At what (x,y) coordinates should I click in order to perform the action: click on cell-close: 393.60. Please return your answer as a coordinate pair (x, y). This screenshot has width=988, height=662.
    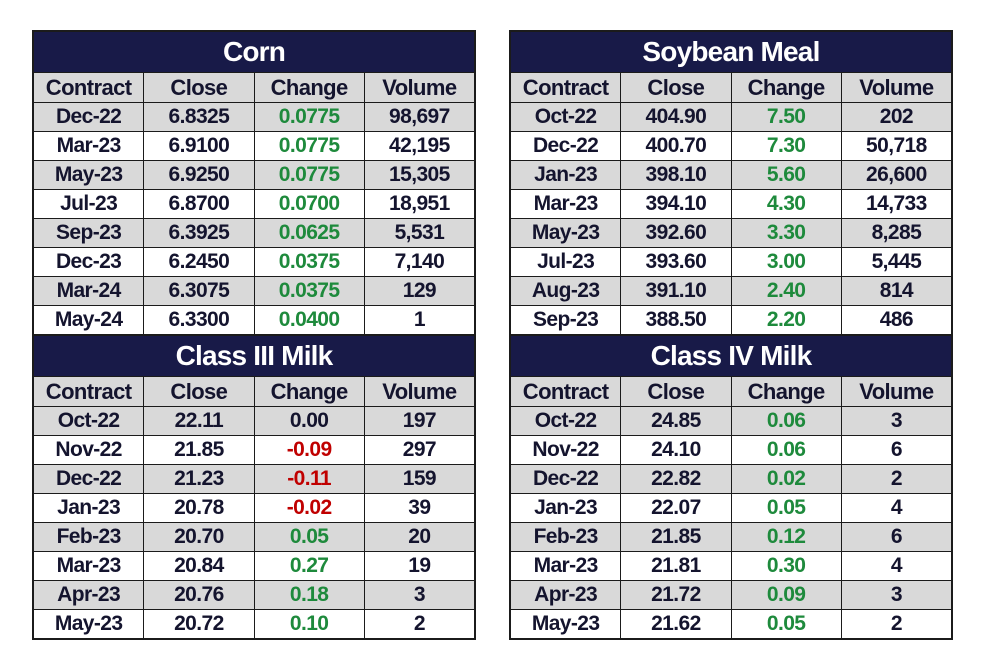
    Looking at the image, I should click on (676, 262).